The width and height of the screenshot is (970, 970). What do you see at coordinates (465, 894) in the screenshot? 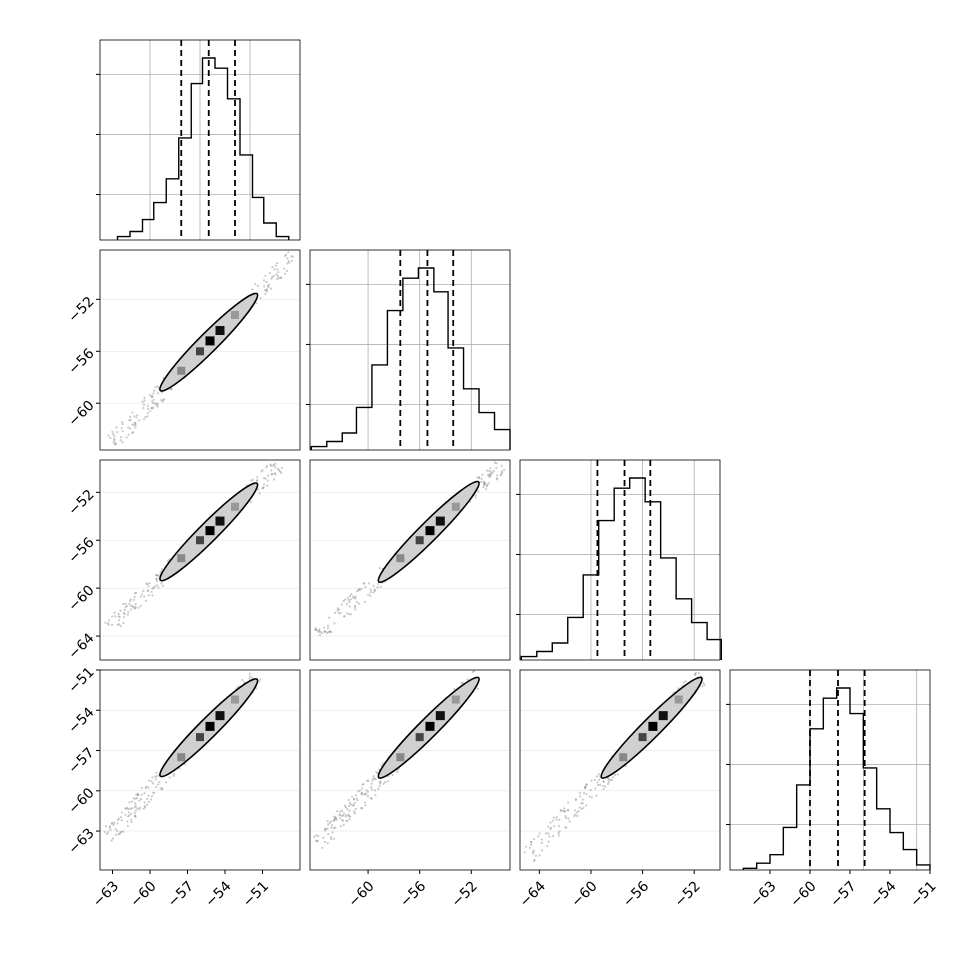
I see `x-tick-label: −52` at bounding box center [465, 894].